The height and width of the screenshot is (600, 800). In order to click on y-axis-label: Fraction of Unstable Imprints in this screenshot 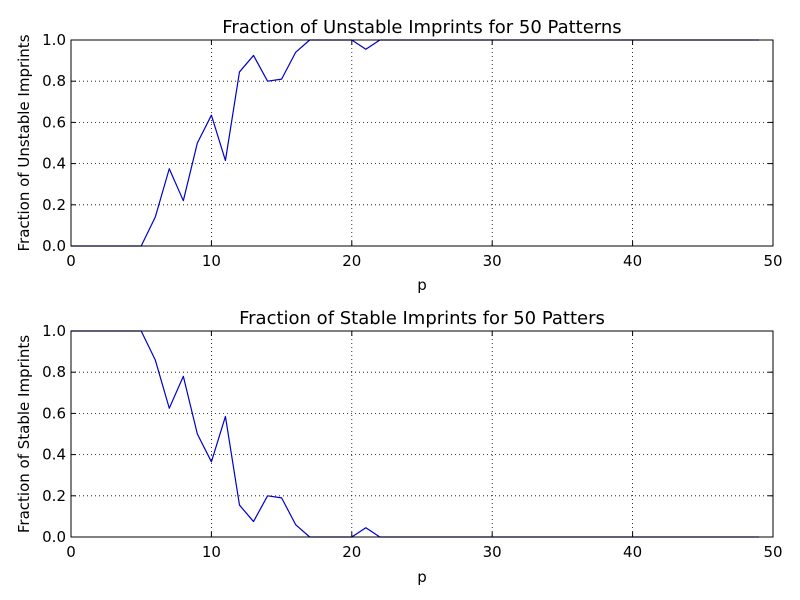, I will do `click(24, 142)`.